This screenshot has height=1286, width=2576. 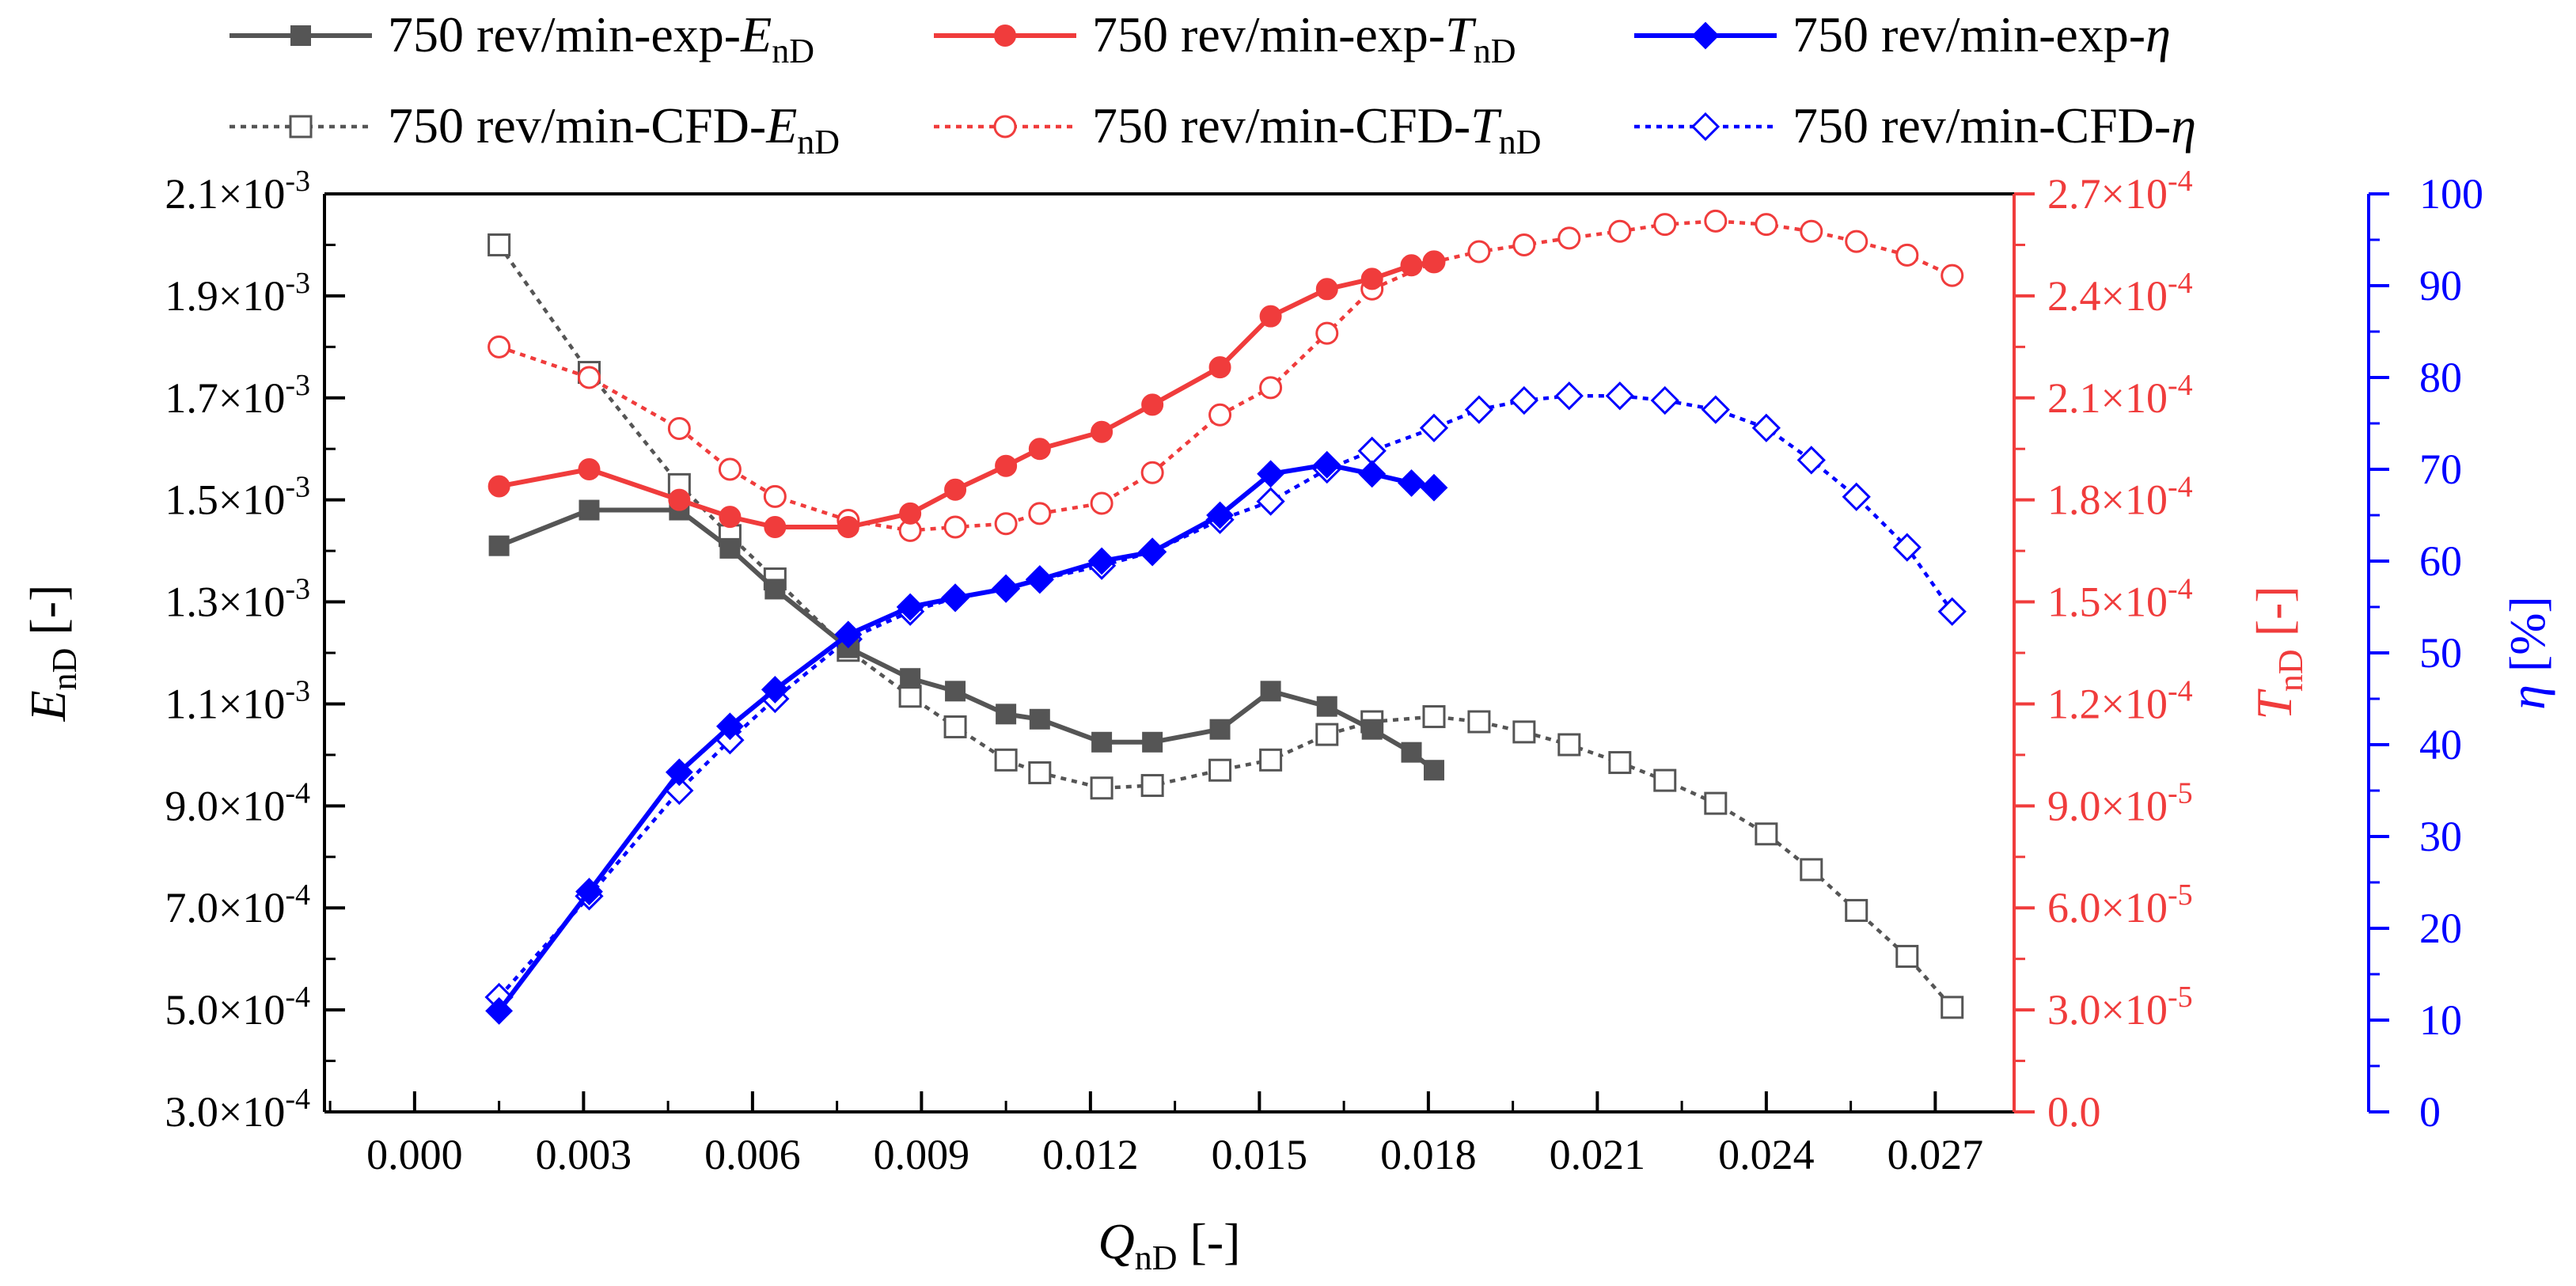 I want to click on t-tick-label: 2.7×10⁻⁴, so click(x=2120, y=191).